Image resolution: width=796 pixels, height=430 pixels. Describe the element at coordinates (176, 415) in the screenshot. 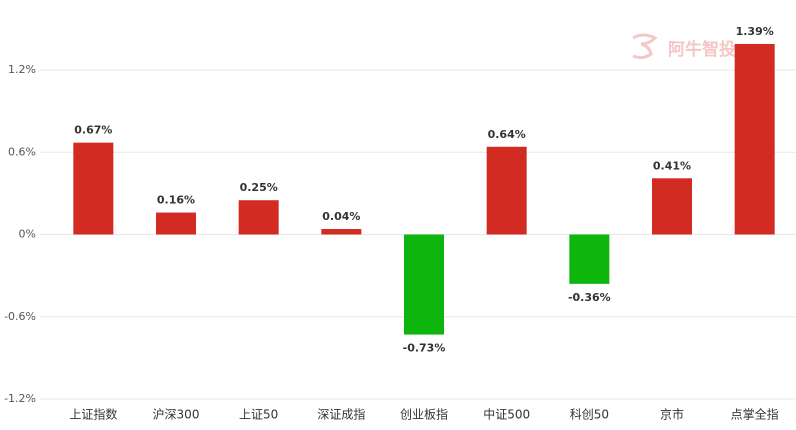

I see `x-tick-label: 沪深300` at that location.